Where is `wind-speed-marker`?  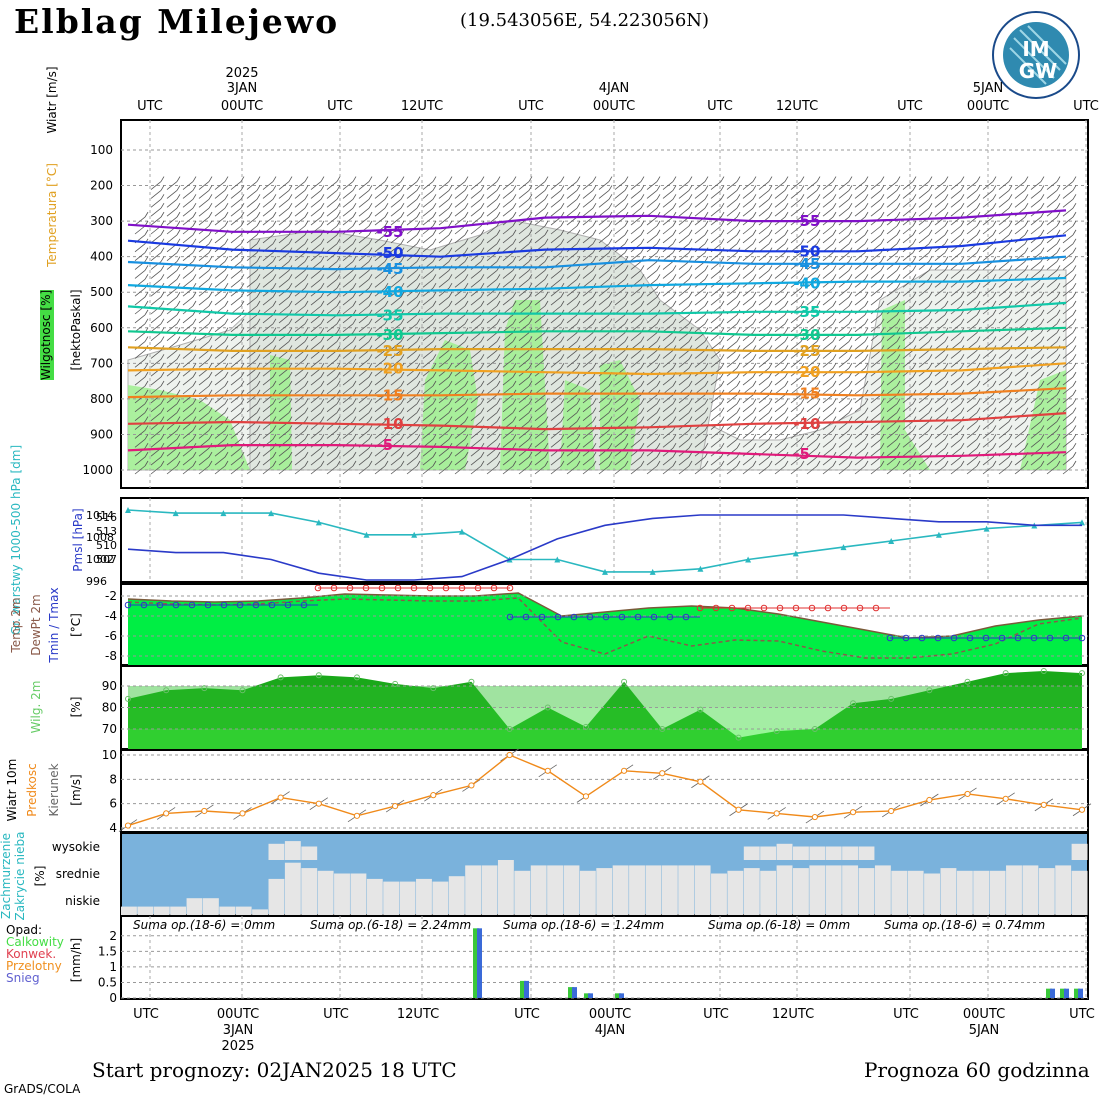
wind-speed-marker is located at coordinates (700, 781).